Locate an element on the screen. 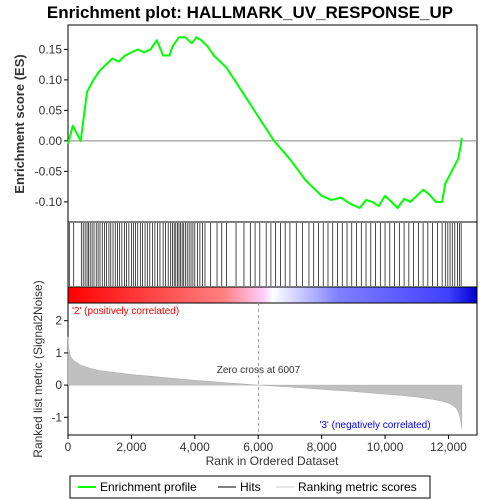 The width and height of the screenshot is (500, 500). hits-panel is located at coordinates (272, 254).